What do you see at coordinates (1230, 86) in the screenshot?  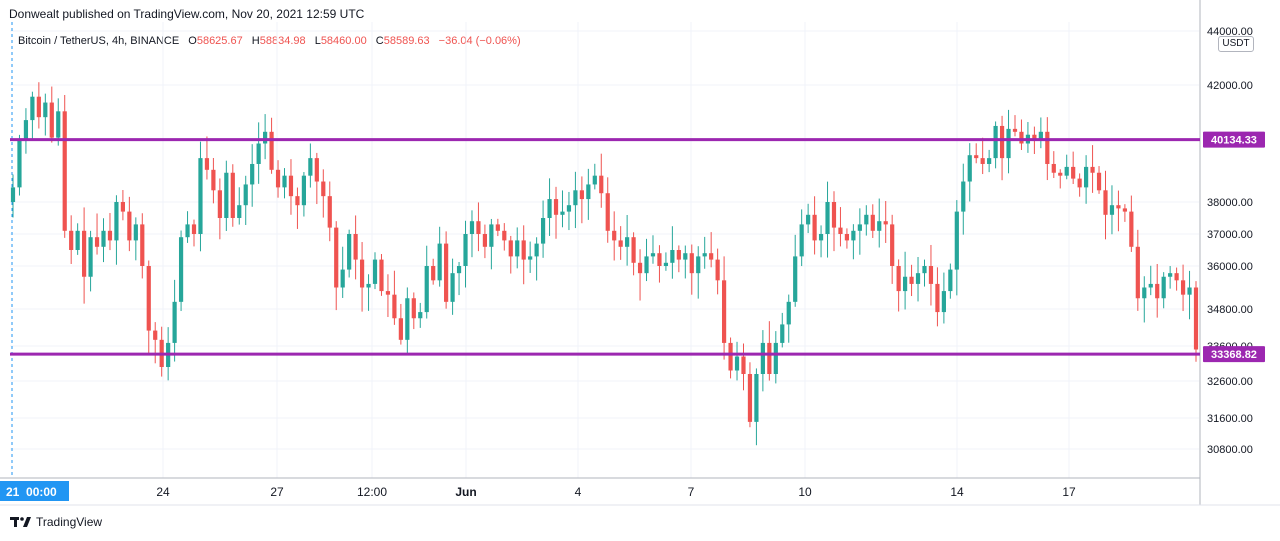 I see `y-tick-label: 42000.00` at bounding box center [1230, 86].